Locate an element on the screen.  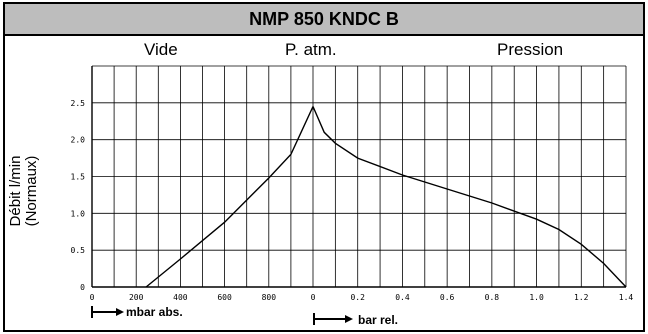
x-tick-label-pressure: 0.2 is located at coordinates (357, 297).